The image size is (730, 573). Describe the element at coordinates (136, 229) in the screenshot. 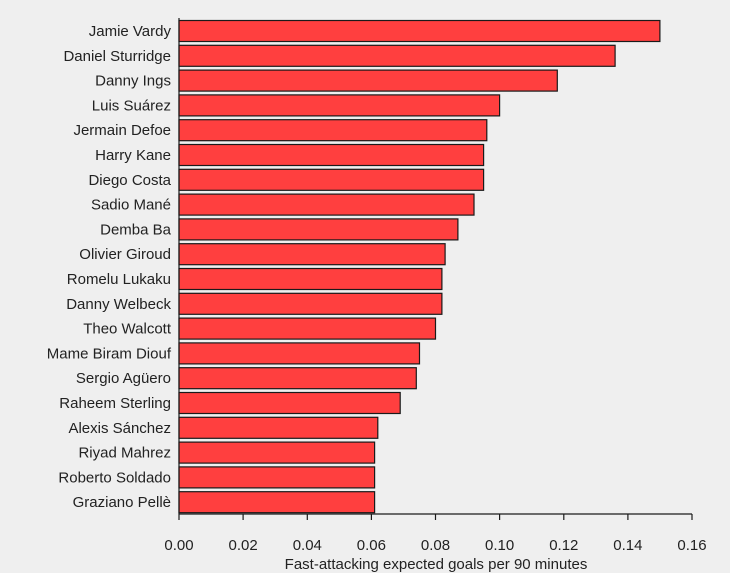

I see `category-label: Demba Ba` at that location.